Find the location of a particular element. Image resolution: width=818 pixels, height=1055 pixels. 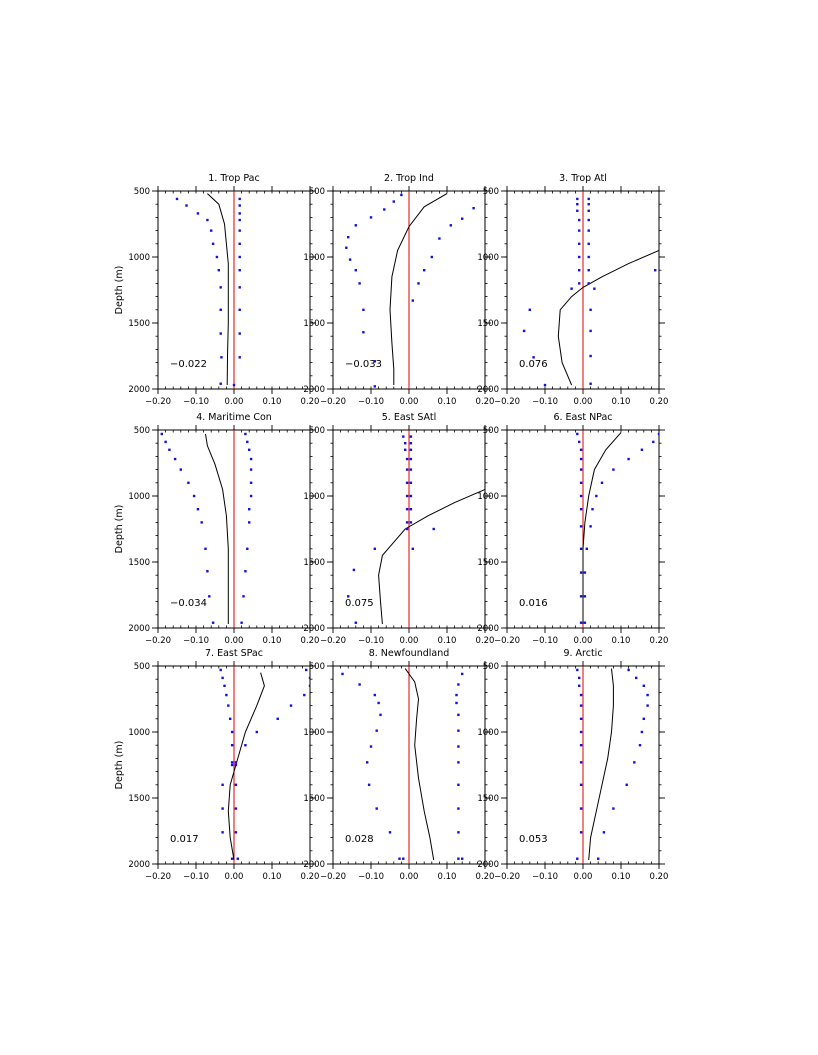

panel-value-label: −0.022 is located at coordinates (188, 364).